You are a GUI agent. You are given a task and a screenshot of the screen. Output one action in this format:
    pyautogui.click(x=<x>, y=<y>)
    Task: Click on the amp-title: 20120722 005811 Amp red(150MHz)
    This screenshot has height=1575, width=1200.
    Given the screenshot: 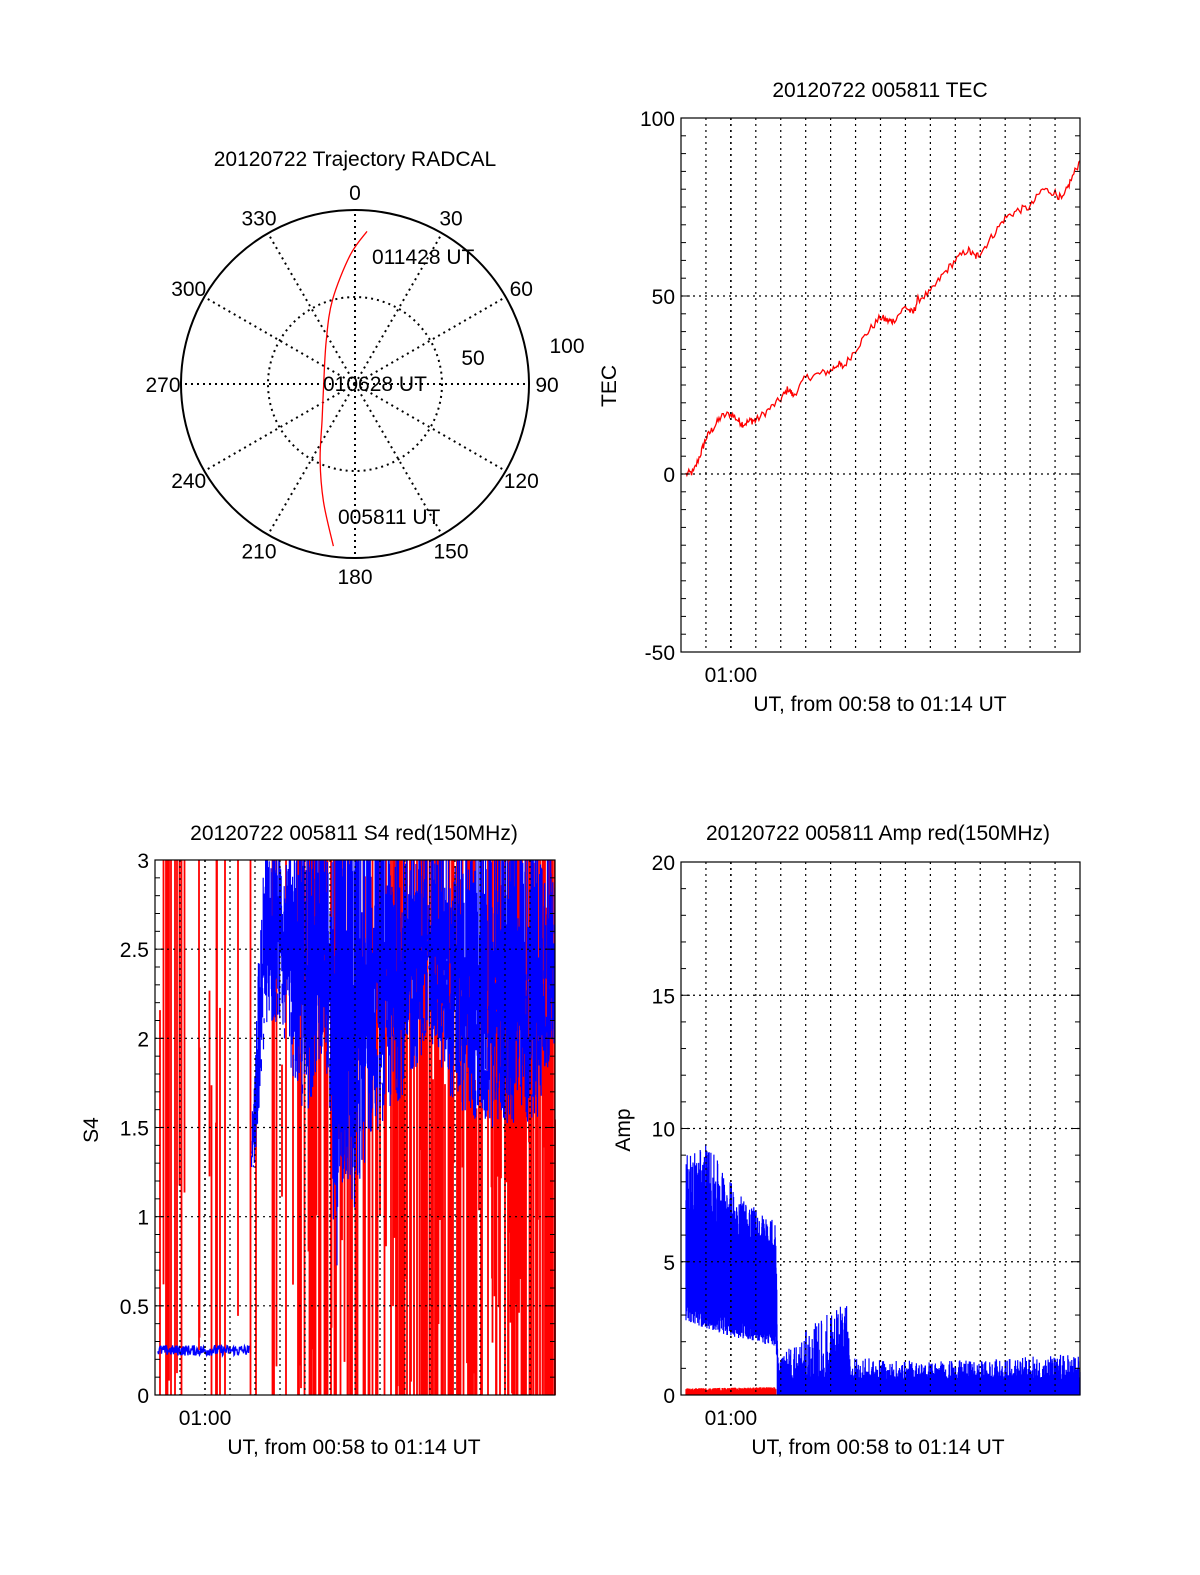 What is the action you would take?
    pyautogui.click(x=878, y=833)
    